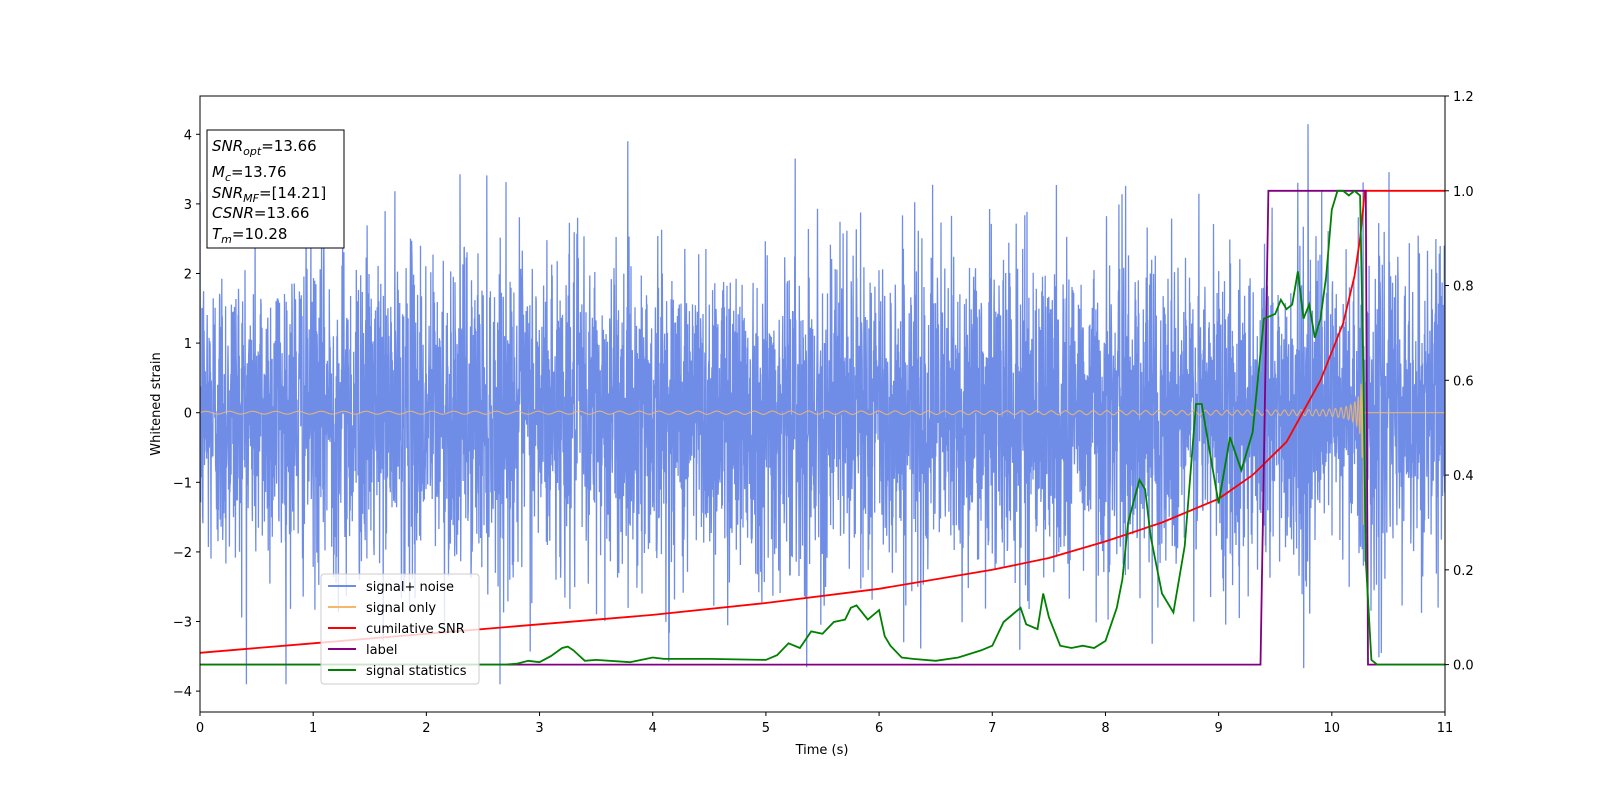  I want to click on stats-box-frame, so click(275, 189).